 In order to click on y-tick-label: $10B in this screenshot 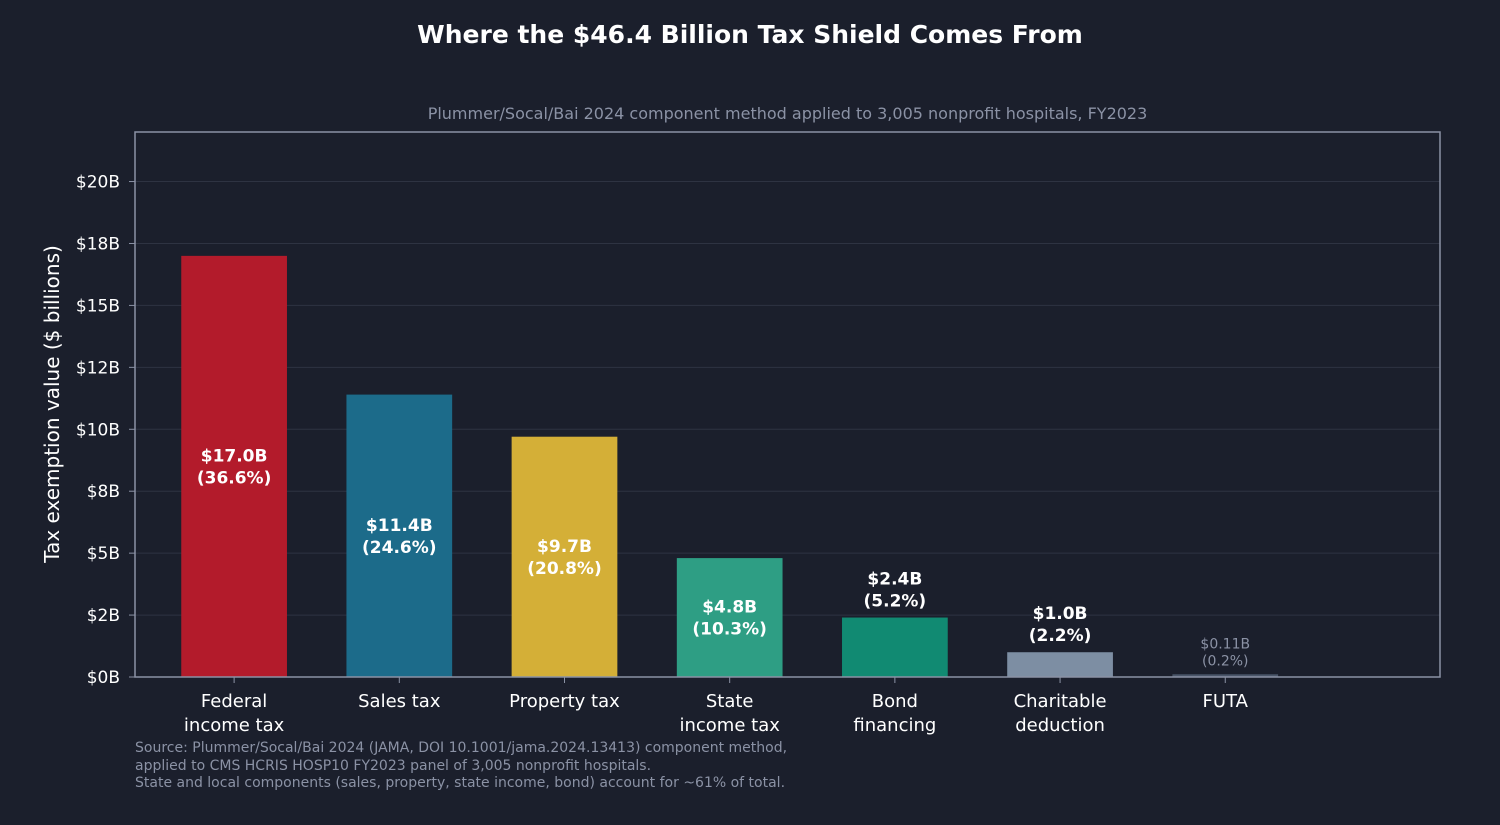, I will do `click(98, 430)`.